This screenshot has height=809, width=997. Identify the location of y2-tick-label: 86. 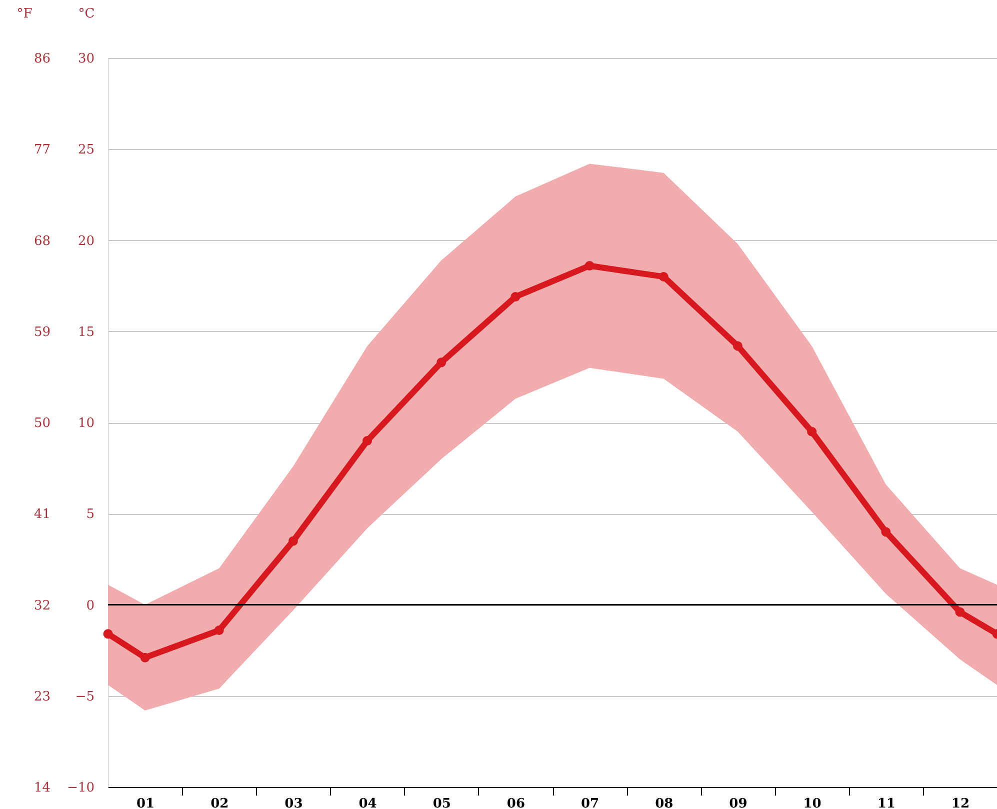
(42, 59).